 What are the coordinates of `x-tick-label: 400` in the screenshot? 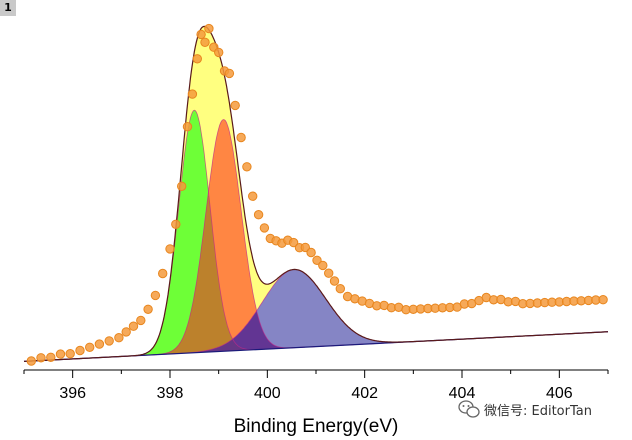 It's located at (267, 393).